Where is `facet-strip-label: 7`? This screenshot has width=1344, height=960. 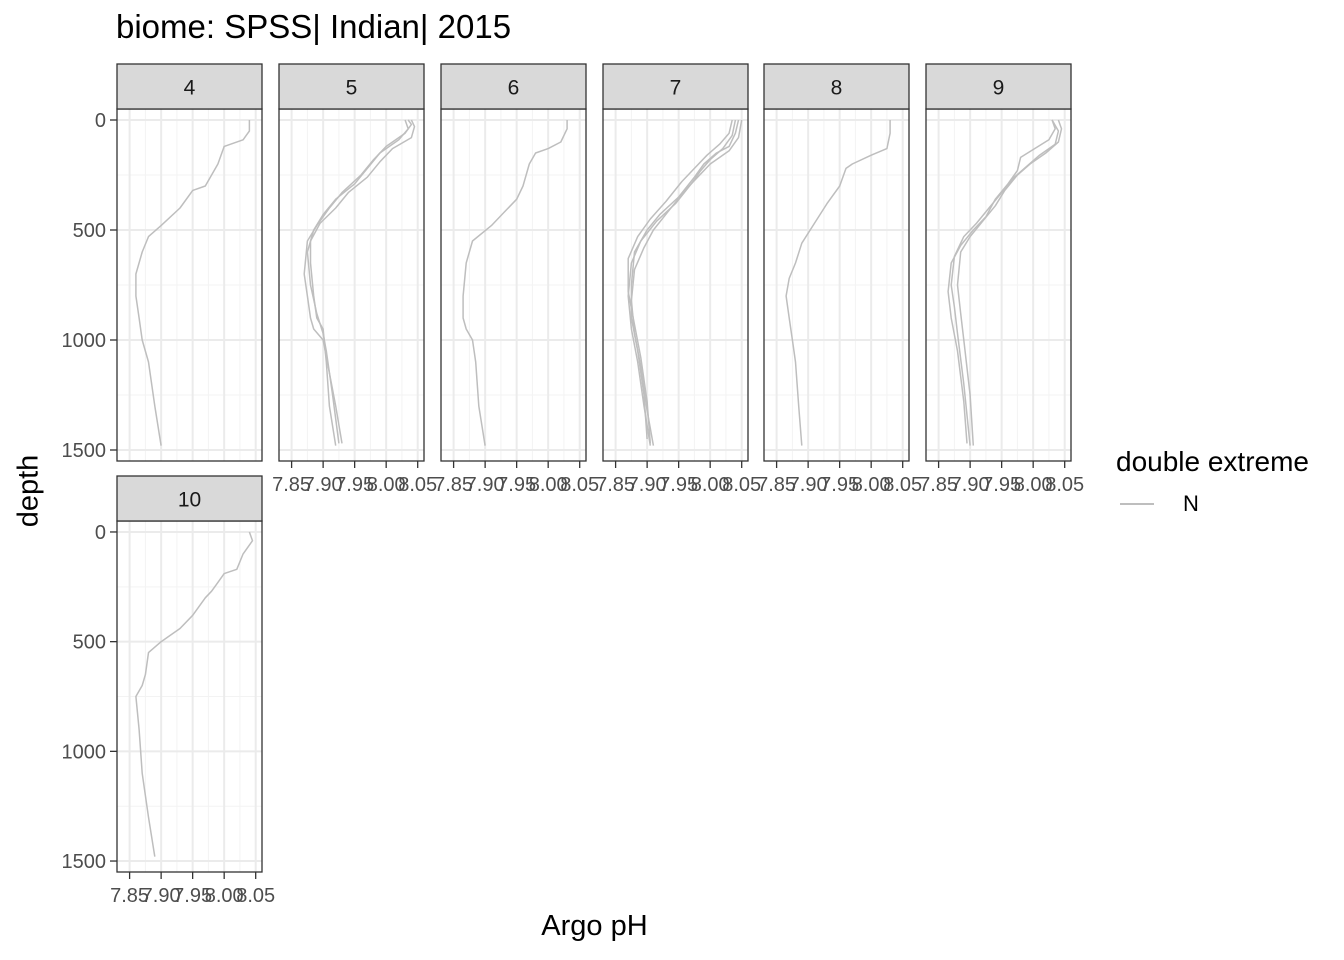 facet-strip-label: 7 is located at coordinates (676, 88).